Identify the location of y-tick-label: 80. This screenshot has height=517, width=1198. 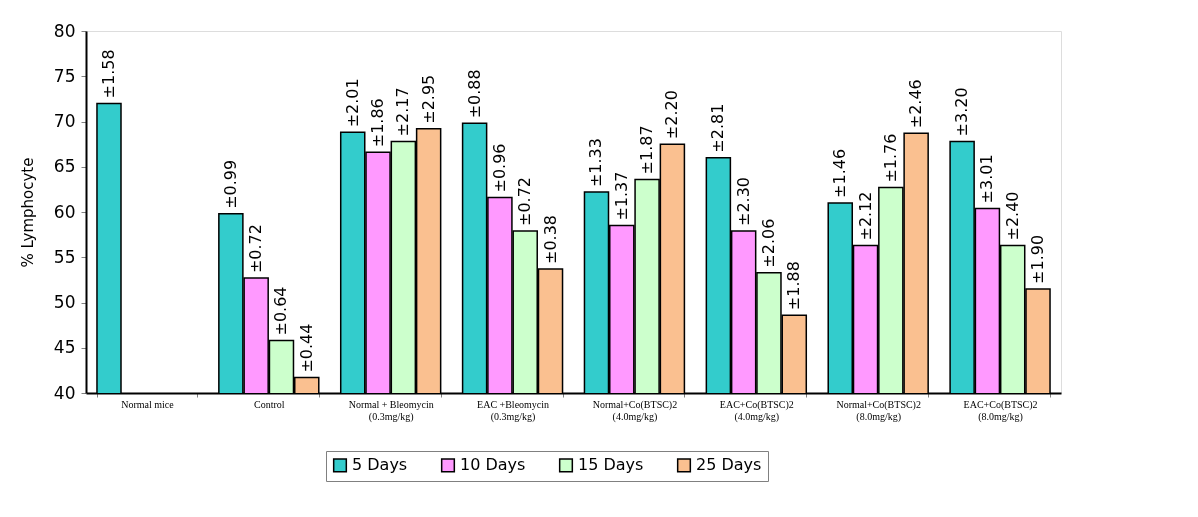
(64, 30).